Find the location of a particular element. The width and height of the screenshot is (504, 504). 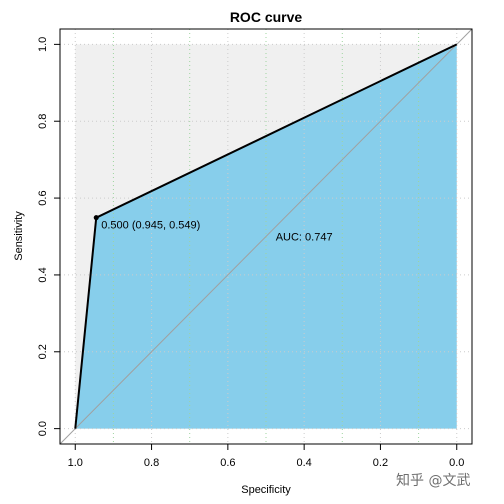

threshold-label: 0.500 (0.945, 0.549) is located at coordinates (150, 226).